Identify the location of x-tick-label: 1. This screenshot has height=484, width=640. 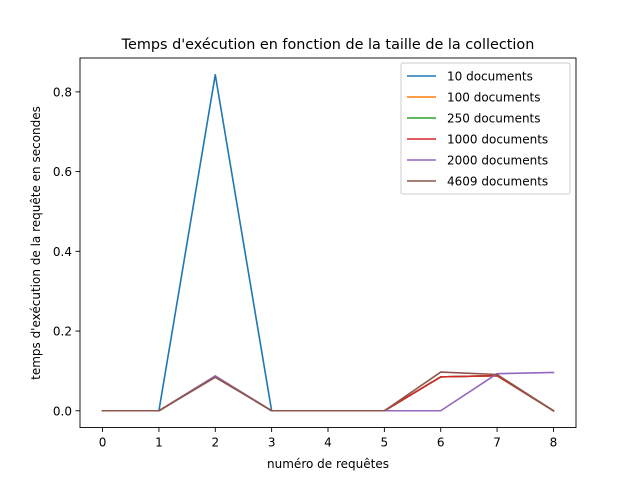
(159, 443).